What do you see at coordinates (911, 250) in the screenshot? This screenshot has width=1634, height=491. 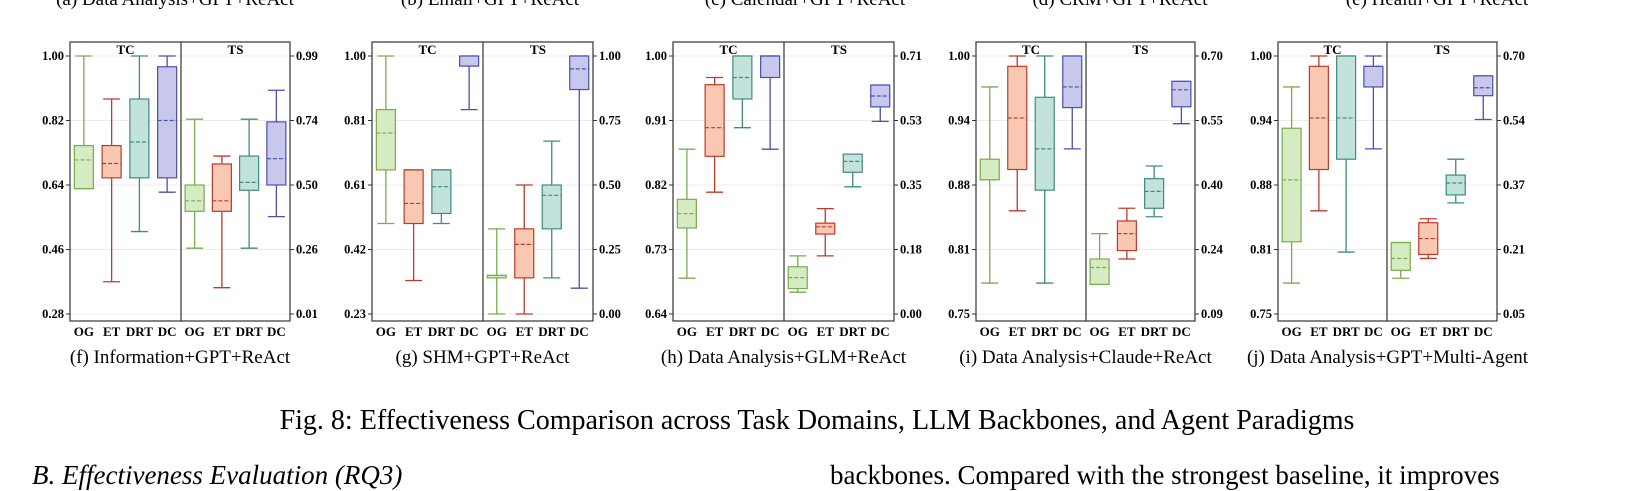 I see `right-tick-label: 0.18` at bounding box center [911, 250].